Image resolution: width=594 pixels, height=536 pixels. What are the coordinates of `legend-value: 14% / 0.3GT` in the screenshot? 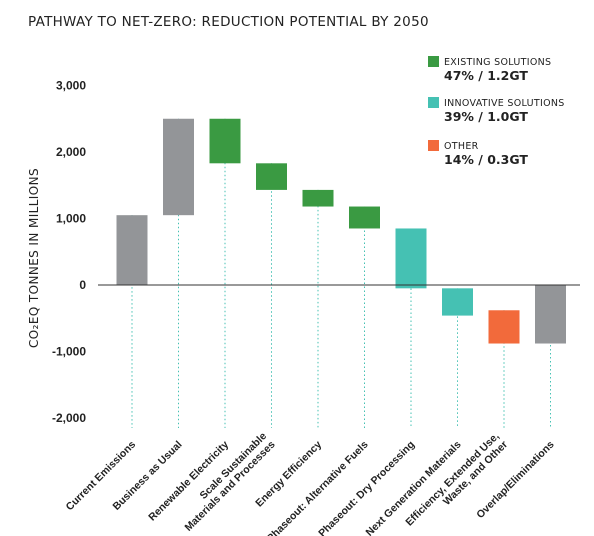 It's located at (486, 159).